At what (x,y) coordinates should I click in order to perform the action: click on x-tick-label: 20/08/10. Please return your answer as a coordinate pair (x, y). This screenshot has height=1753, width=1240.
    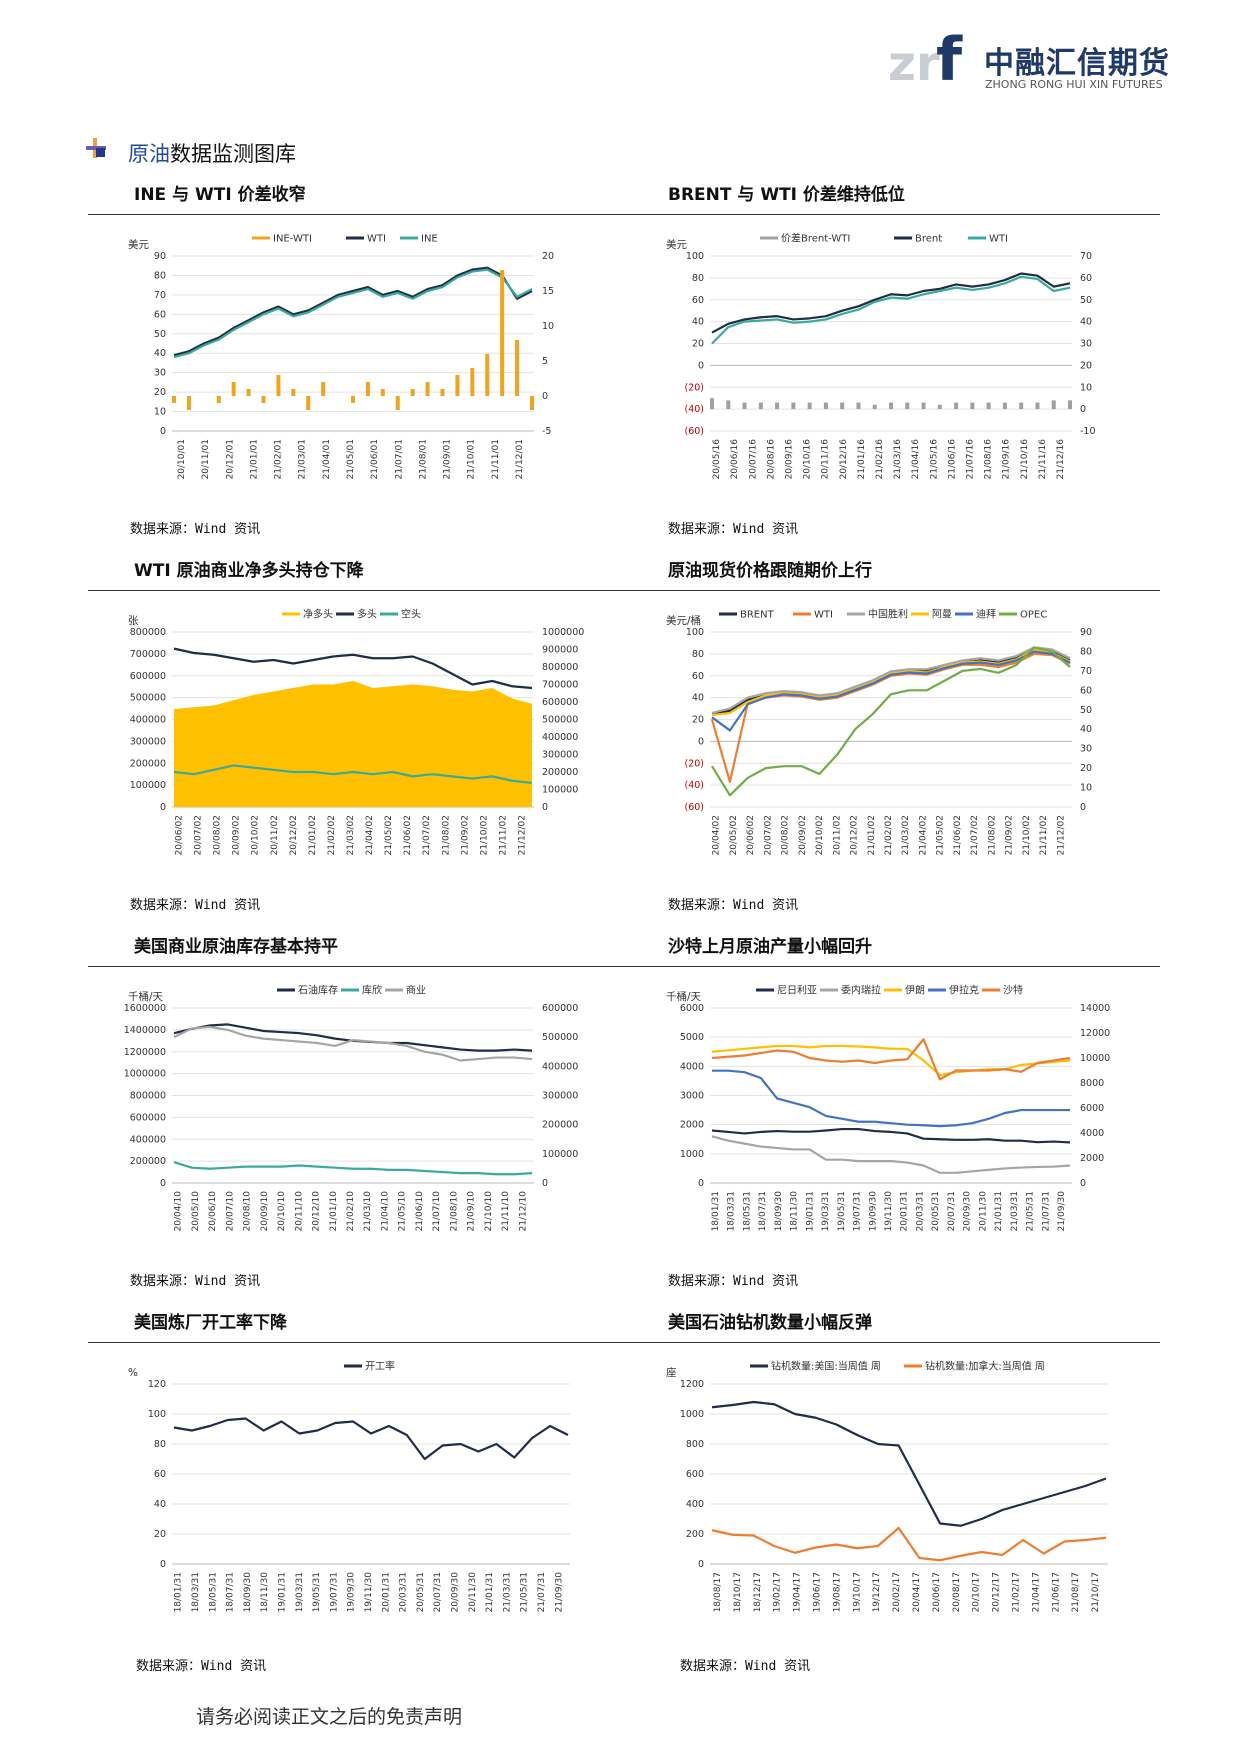
    Looking at the image, I should click on (248, 1211).